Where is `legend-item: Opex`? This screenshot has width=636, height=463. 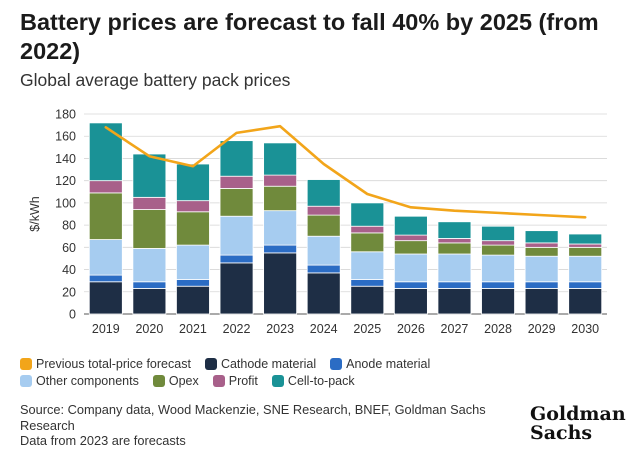
legend-item: Opex is located at coordinates (175, 381).